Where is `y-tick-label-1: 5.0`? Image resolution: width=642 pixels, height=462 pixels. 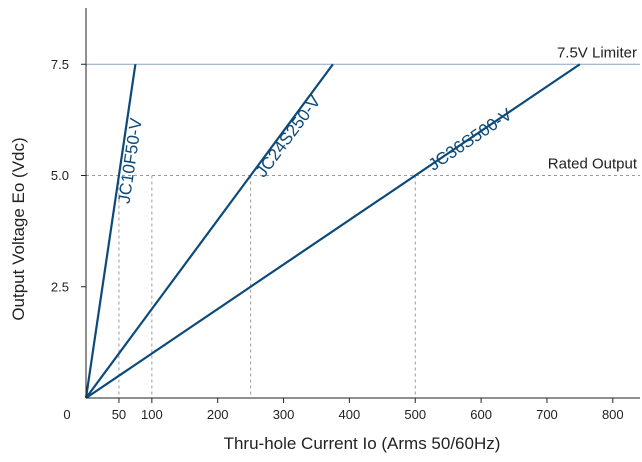 y-tick-label-1: 5.0 is located at coordinates (60, 175).